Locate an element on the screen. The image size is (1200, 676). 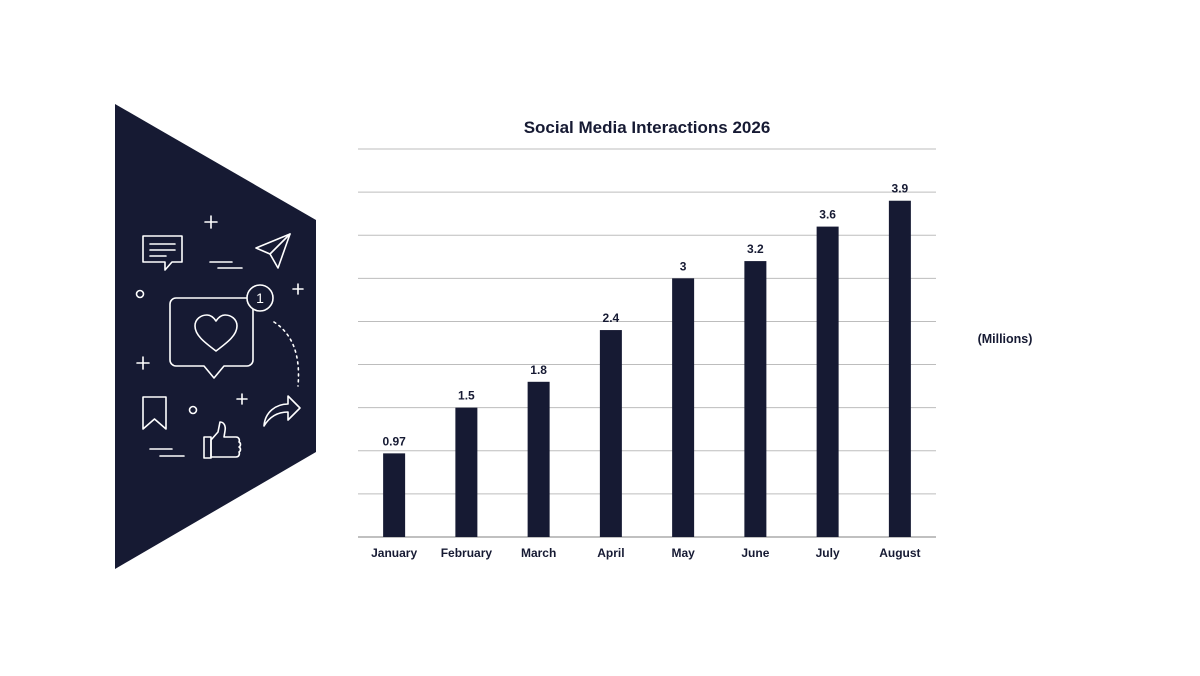
unit-label: (Millions) is located at coordinates (1005, 339).